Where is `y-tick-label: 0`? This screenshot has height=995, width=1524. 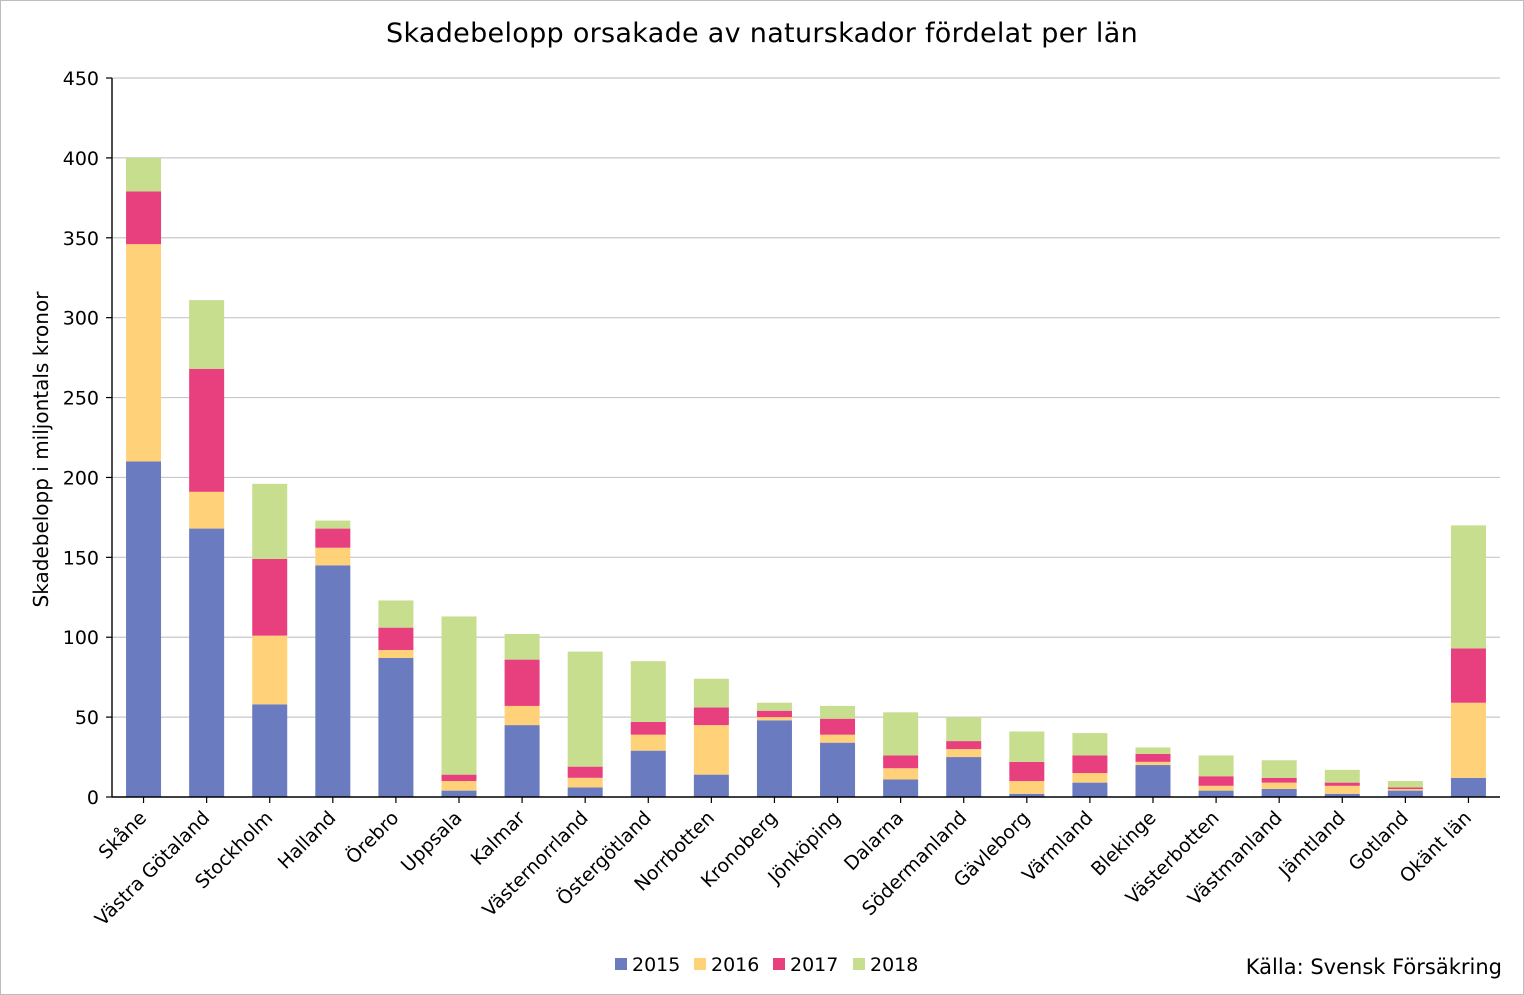 y-tick-label: 0 is located at coordinates (93, 798).